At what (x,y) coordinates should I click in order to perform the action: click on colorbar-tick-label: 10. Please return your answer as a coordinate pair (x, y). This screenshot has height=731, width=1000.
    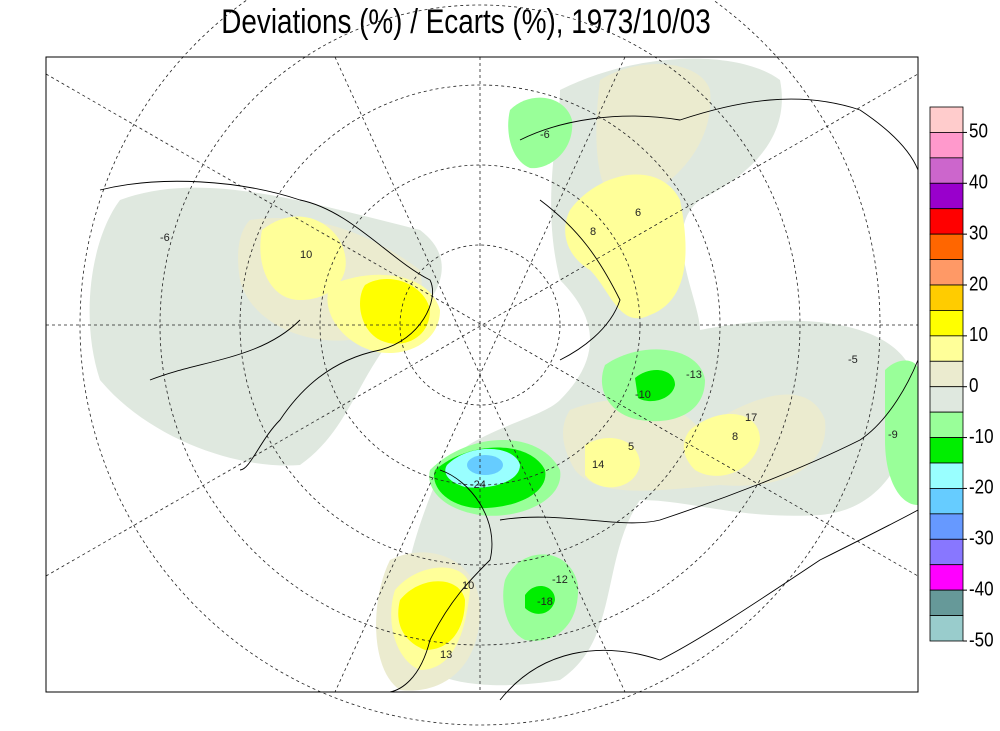
    Looking at the image, I should click on (978, 334).